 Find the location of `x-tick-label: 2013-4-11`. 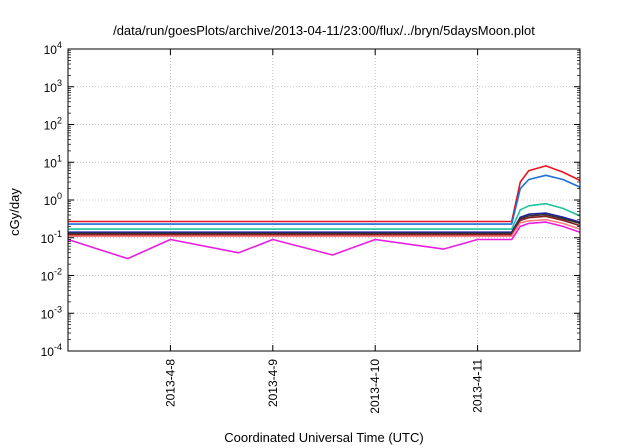

x-tick-label: 2013-4-11 is located at coordinates (478, 386).